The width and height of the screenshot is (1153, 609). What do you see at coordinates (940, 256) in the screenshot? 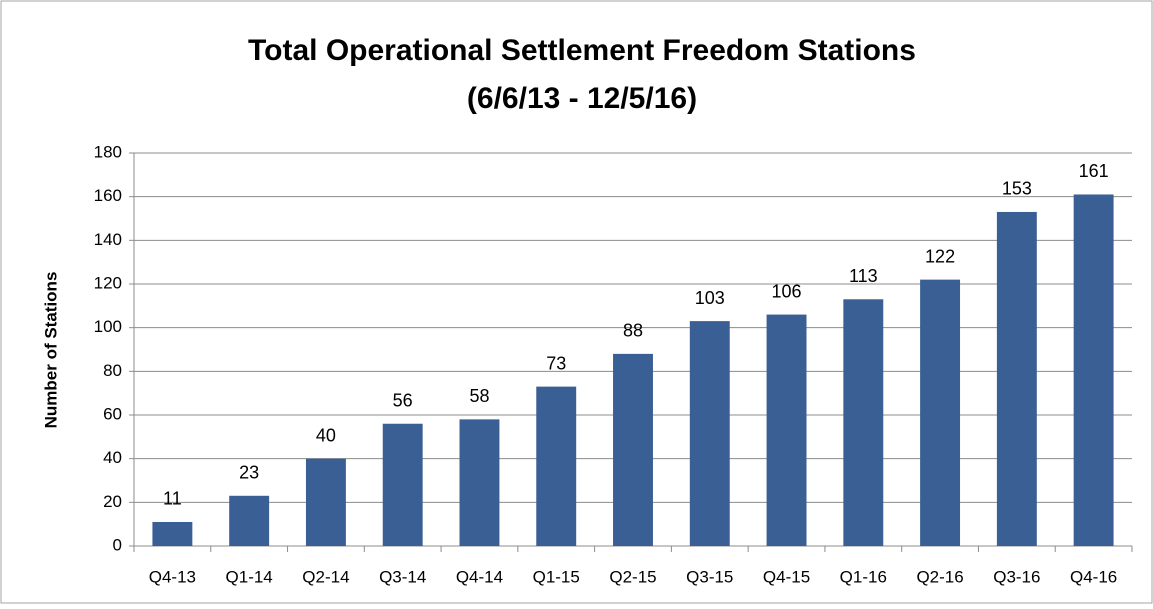
I see `data-label: 122` at bounding box center [940, 256].